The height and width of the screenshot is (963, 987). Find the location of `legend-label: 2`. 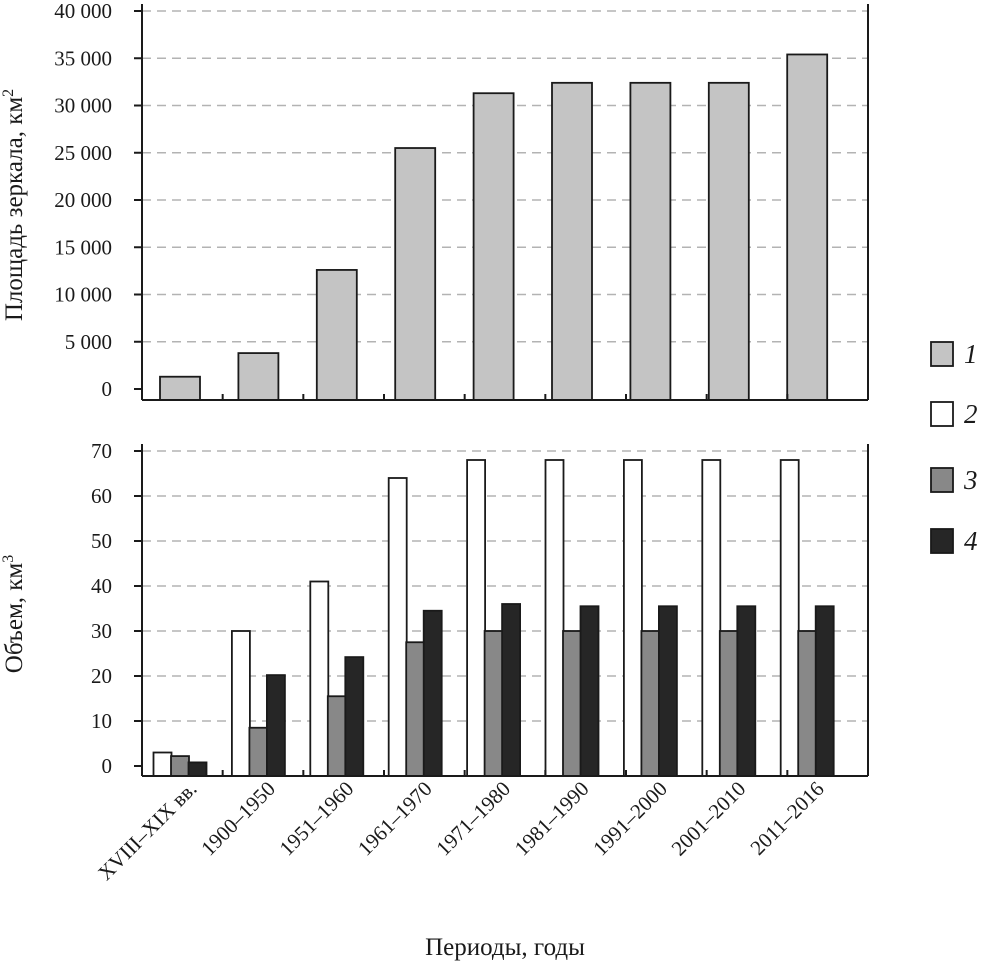

legend-label: 2 is located at coordinates (971, 414).